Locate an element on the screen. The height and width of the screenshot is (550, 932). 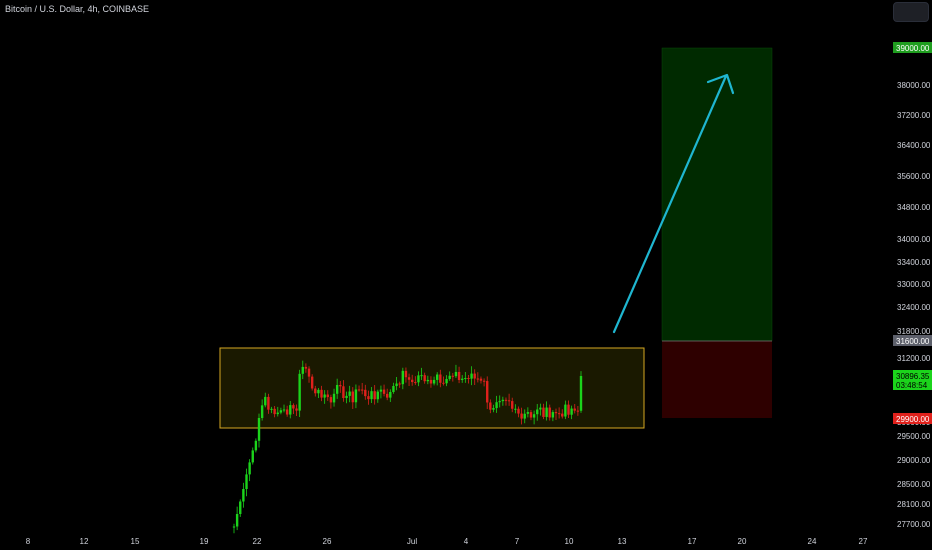
y-tick-label: 33000.00 is located at coordinates (914, 284).